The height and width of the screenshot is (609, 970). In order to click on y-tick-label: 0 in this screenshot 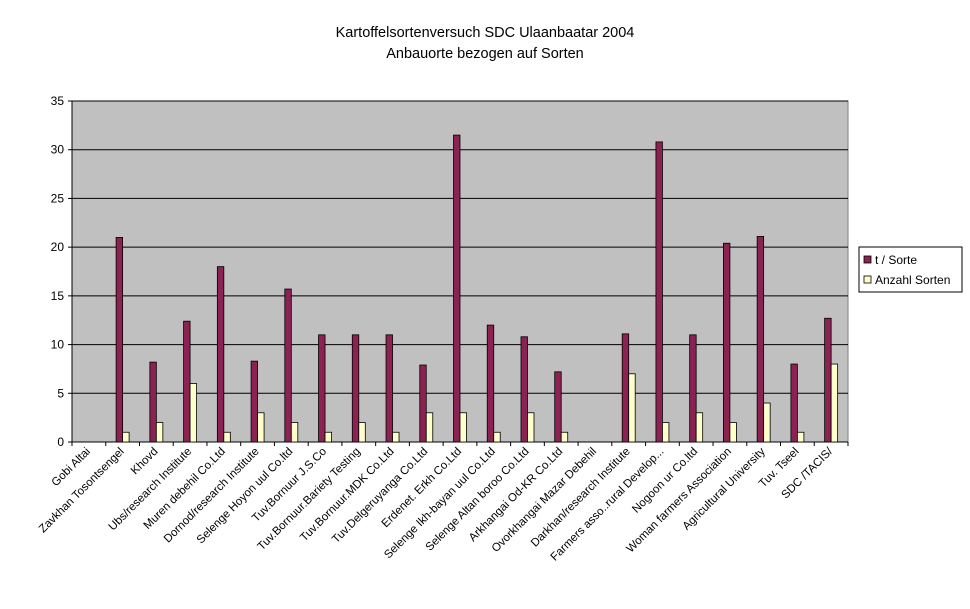, I will do `click(60, 442)`.